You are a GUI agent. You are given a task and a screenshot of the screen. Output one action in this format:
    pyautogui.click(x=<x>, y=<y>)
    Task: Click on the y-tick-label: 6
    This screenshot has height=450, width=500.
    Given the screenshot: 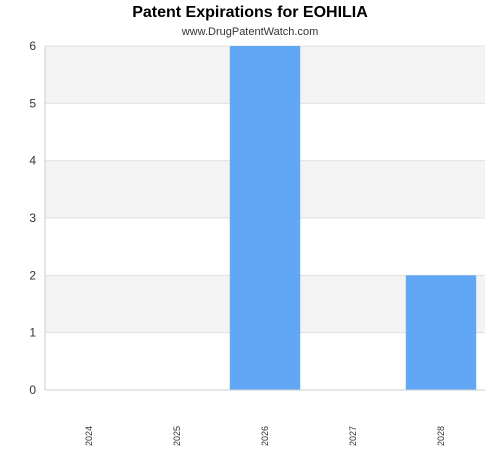 What is the action you would take?
    pyautogui.click(x=32, y=46)
    